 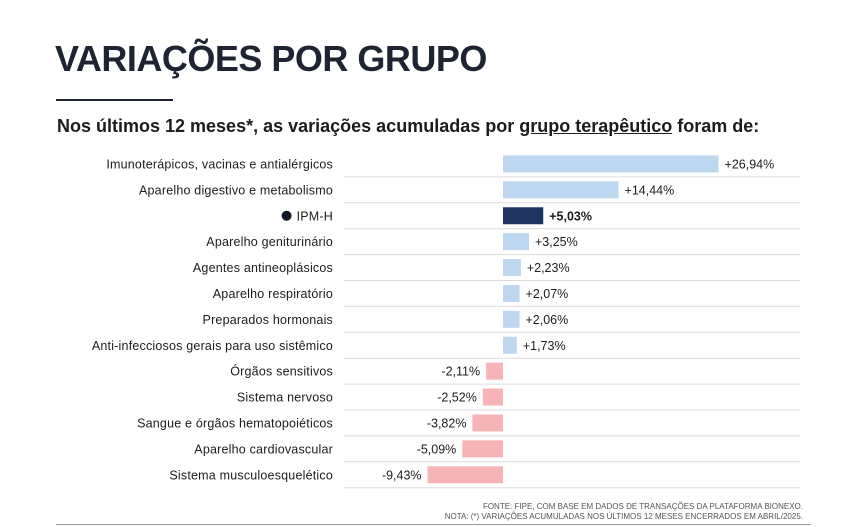 I want to click on category-label: IPM-H, so click(x=315, y=216).